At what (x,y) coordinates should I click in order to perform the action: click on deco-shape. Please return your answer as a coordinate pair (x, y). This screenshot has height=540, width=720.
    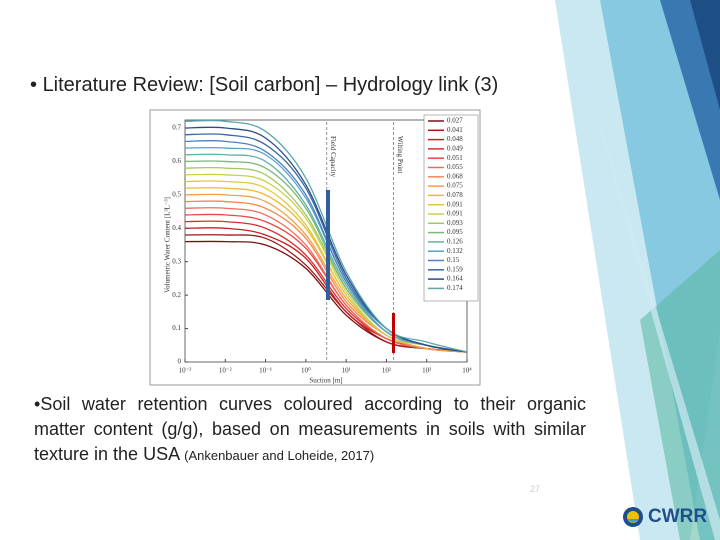
    Looking at the image, I should click on (705, 55).